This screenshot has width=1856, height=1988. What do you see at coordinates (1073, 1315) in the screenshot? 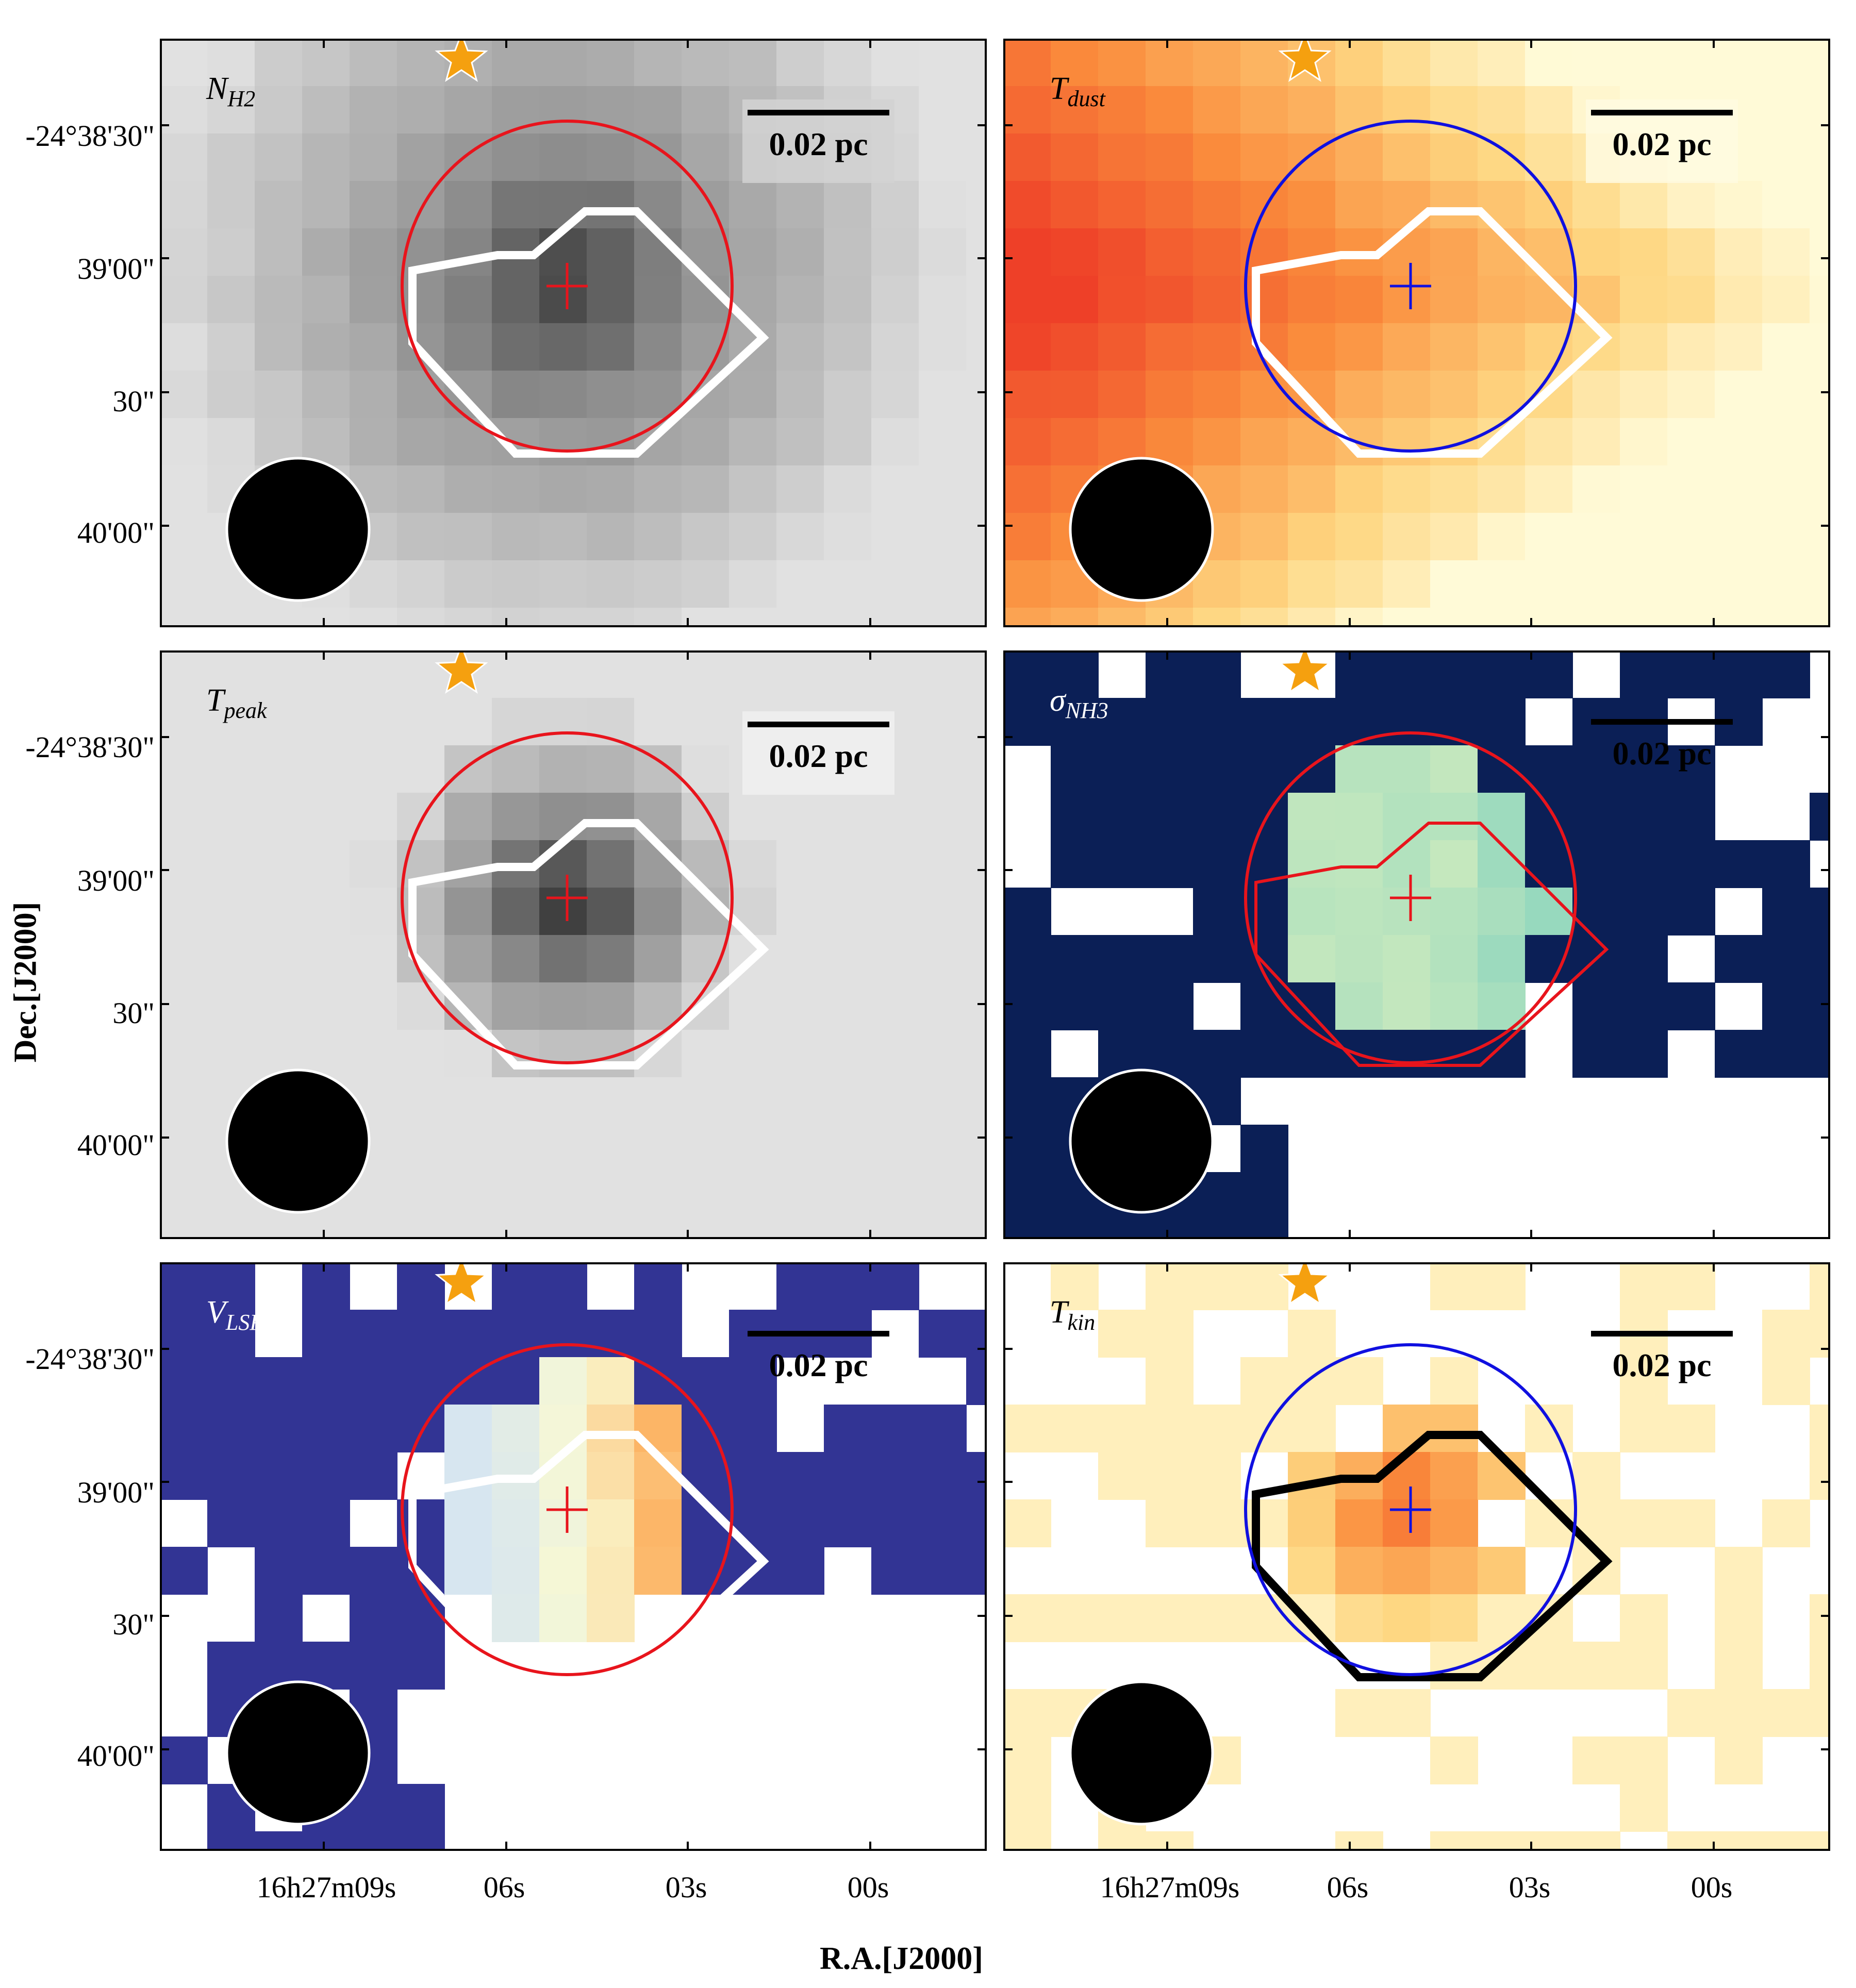
I see `panel-label-tkin: Tkin` at bounding box center [1073, 1315].